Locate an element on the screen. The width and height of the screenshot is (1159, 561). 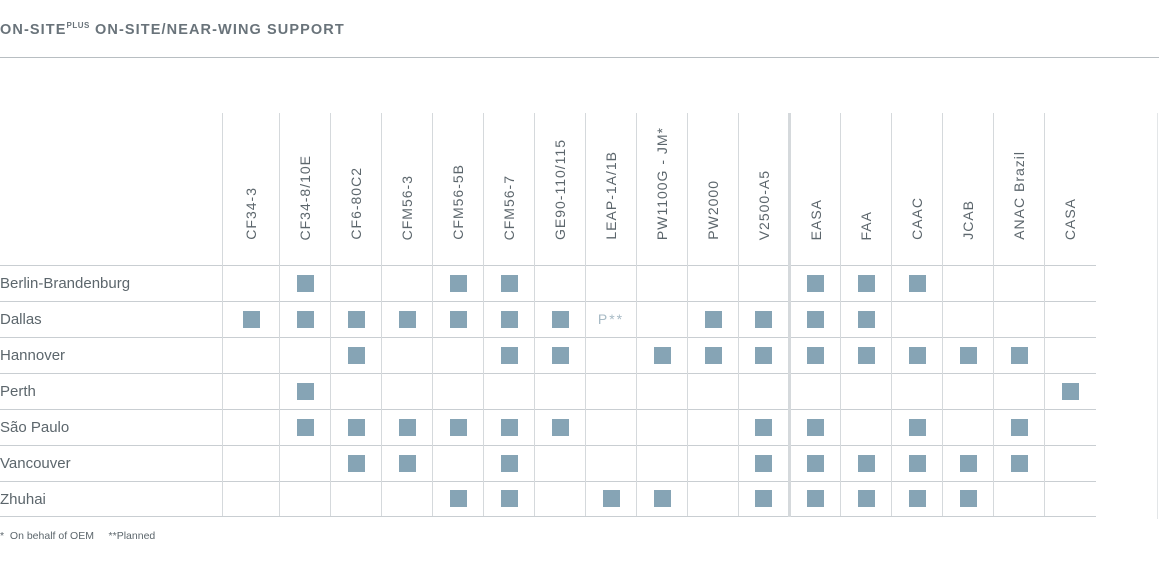
column-header: CFM56-5B is located at coordinates (458, 189).